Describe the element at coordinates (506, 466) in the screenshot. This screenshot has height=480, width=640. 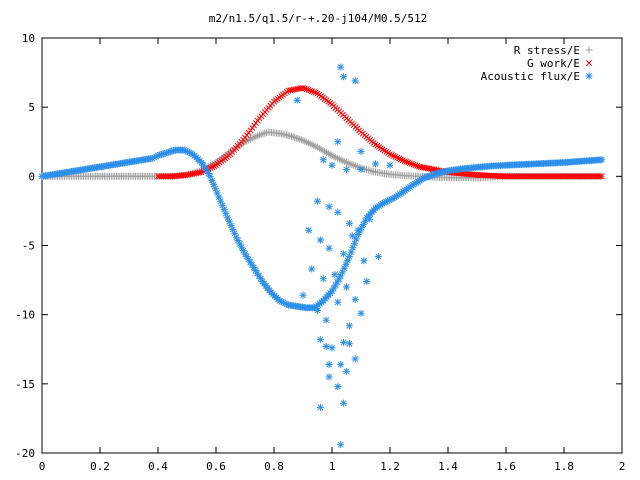
I see `x-tick-label: 1.6` at that location.